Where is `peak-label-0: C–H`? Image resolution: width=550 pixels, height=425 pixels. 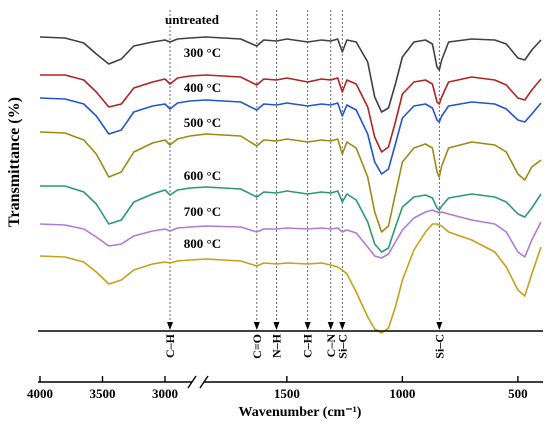 peak-label-0: C–H is located at coordinates (170, 345).